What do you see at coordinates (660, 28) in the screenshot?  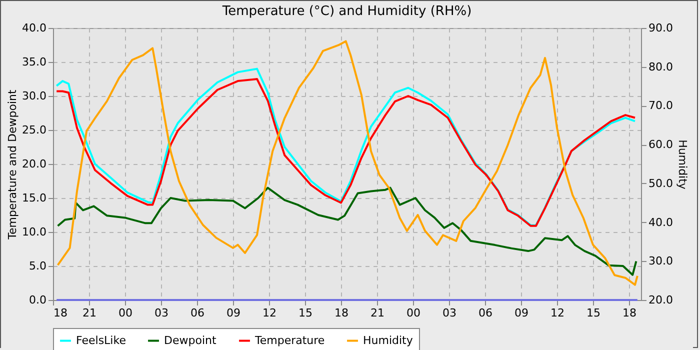 I see `y2-tick-label: 90.0` at bounding box center [660, 28].